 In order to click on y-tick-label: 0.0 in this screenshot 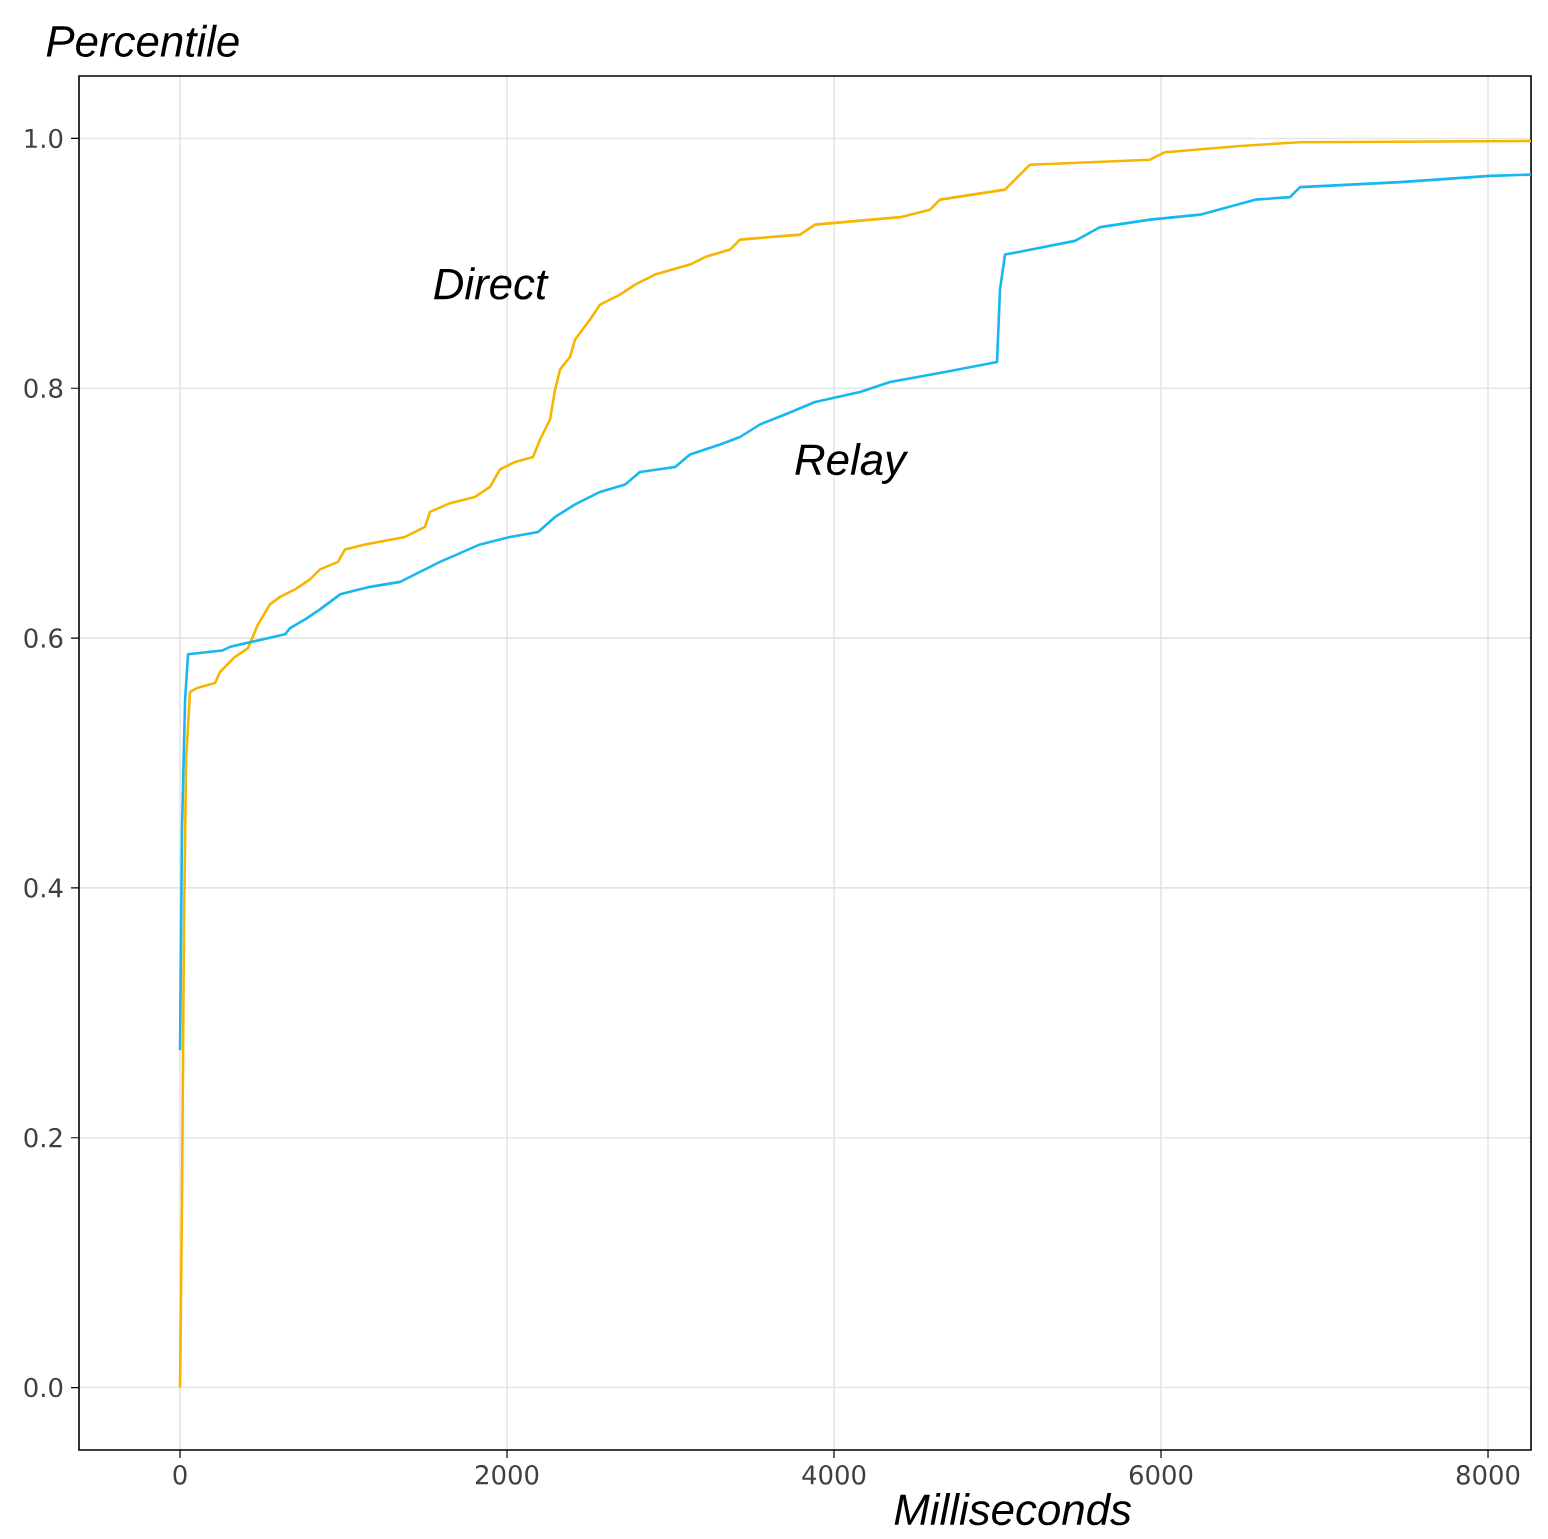, I will do `click(43, 1387)`.